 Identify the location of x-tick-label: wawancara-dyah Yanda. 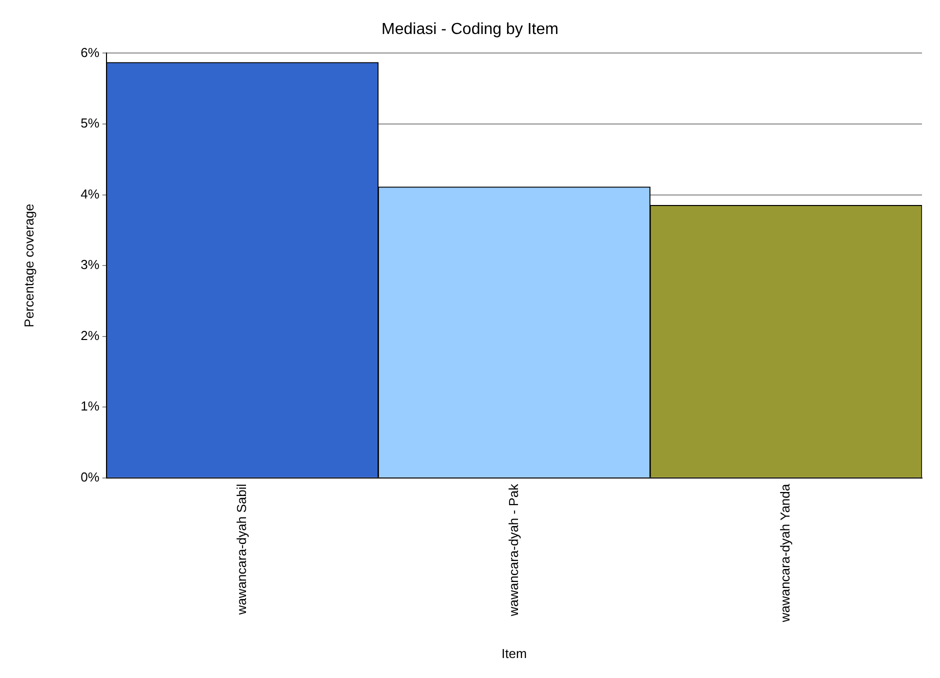
(785, 553).